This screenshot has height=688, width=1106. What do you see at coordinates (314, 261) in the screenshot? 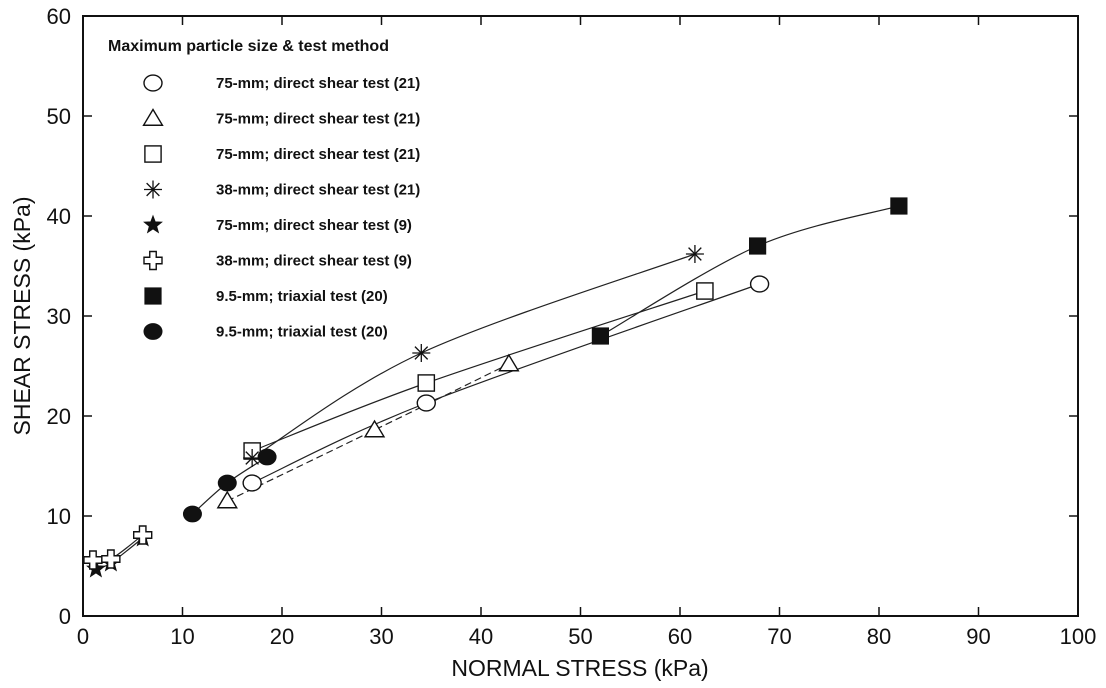
I see `legend-entry-label: 38-mm; direct shear test (9)` at bounding box center [314, 261].